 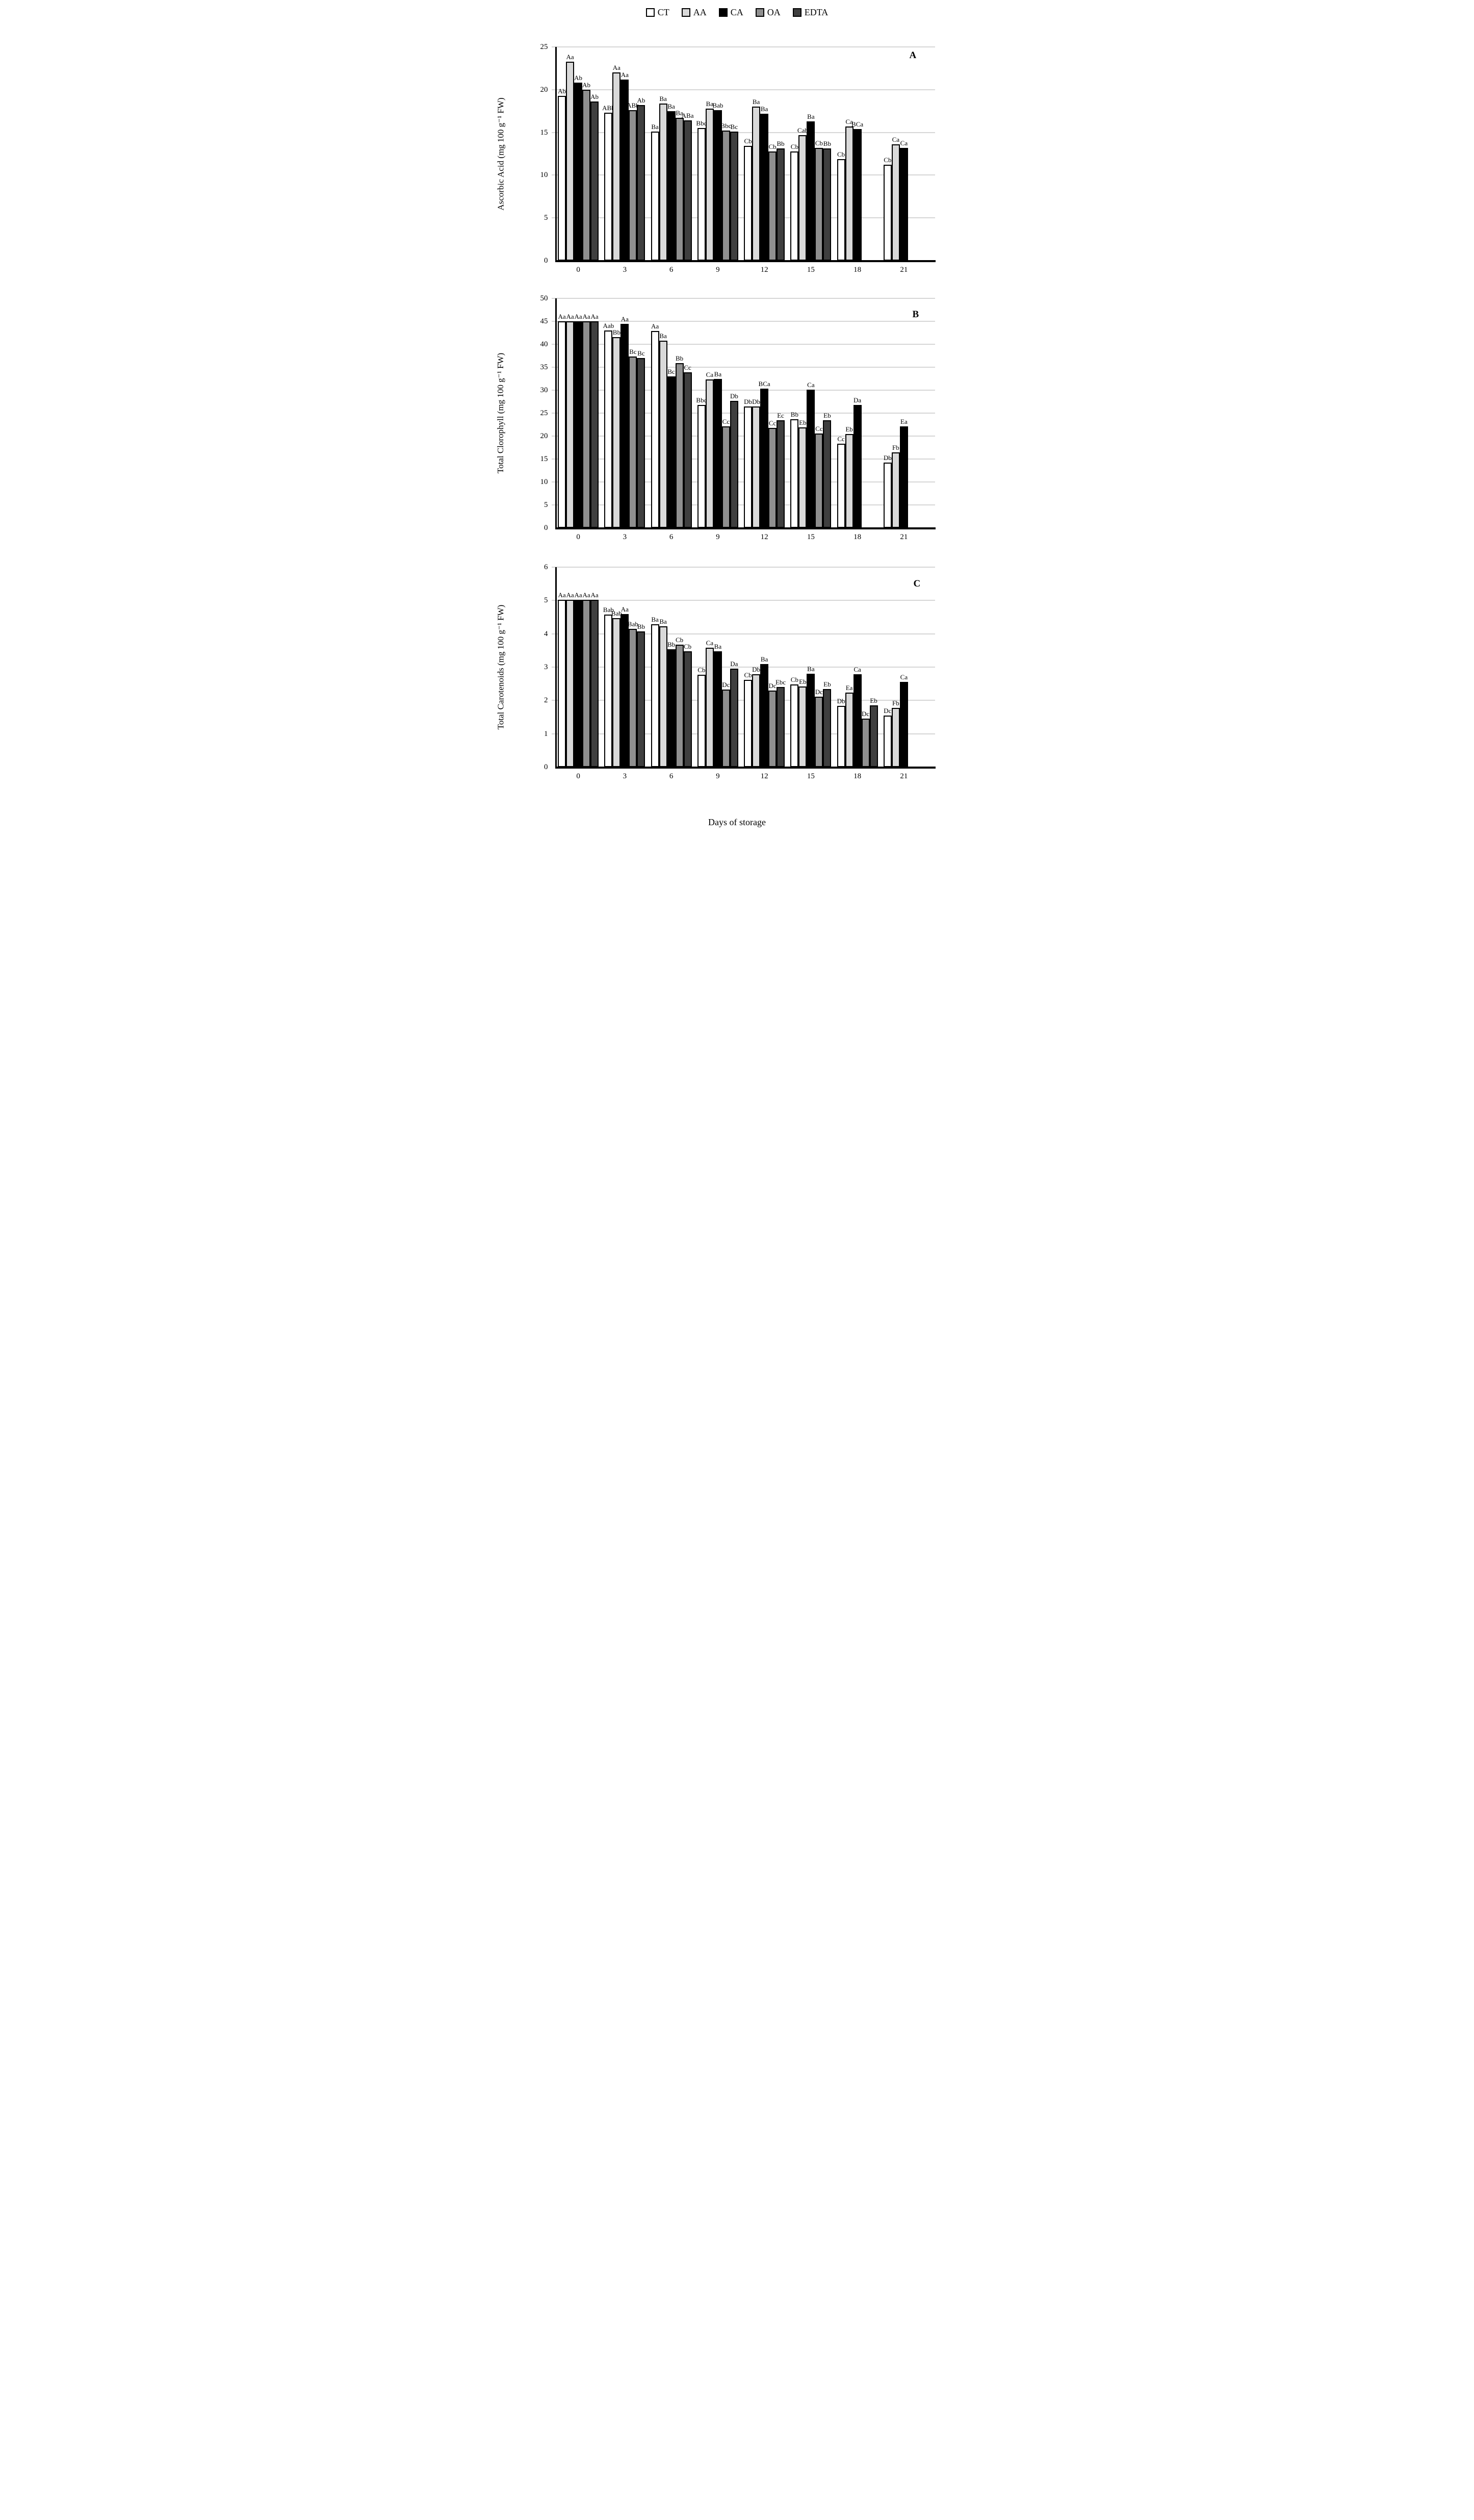 I want to click on bar-aa-day0, so click(x=570, y=683).